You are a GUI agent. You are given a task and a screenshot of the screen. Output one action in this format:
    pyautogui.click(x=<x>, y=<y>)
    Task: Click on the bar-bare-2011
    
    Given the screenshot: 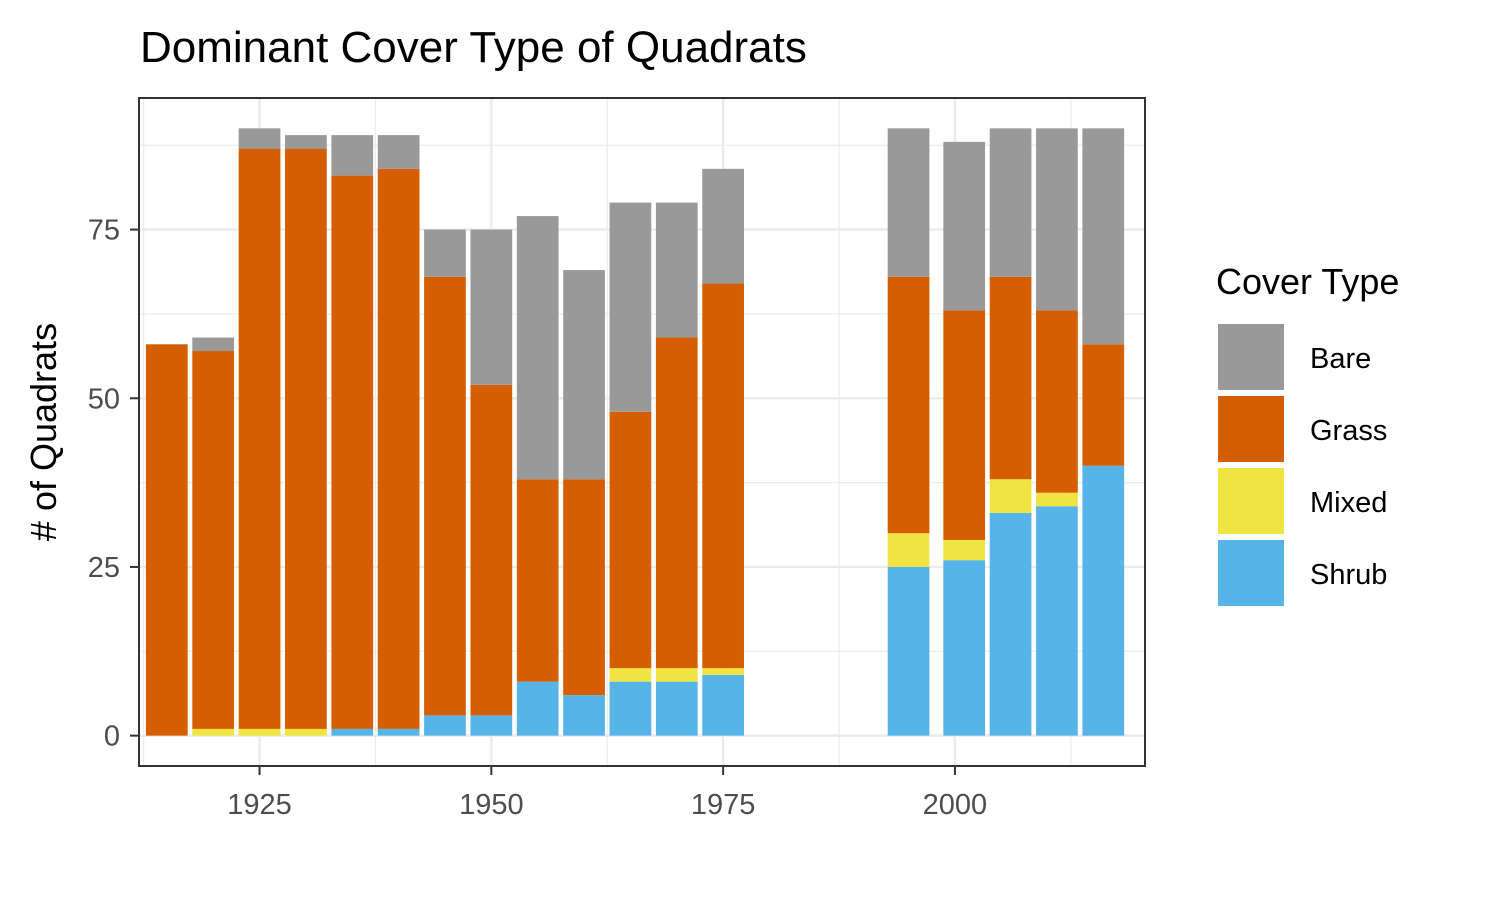 What is the action you would take?
    pyautogui.click(x=1057, y=219)
    